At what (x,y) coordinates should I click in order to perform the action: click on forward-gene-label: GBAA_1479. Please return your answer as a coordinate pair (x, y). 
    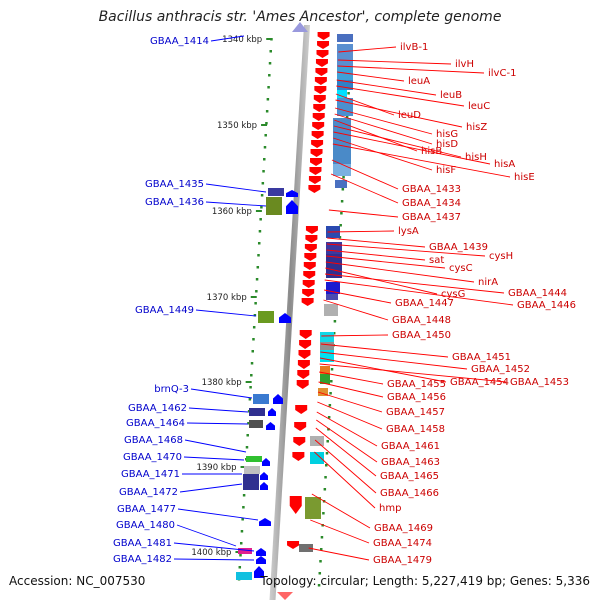
    Looking at the image, I should click on (402, 560).